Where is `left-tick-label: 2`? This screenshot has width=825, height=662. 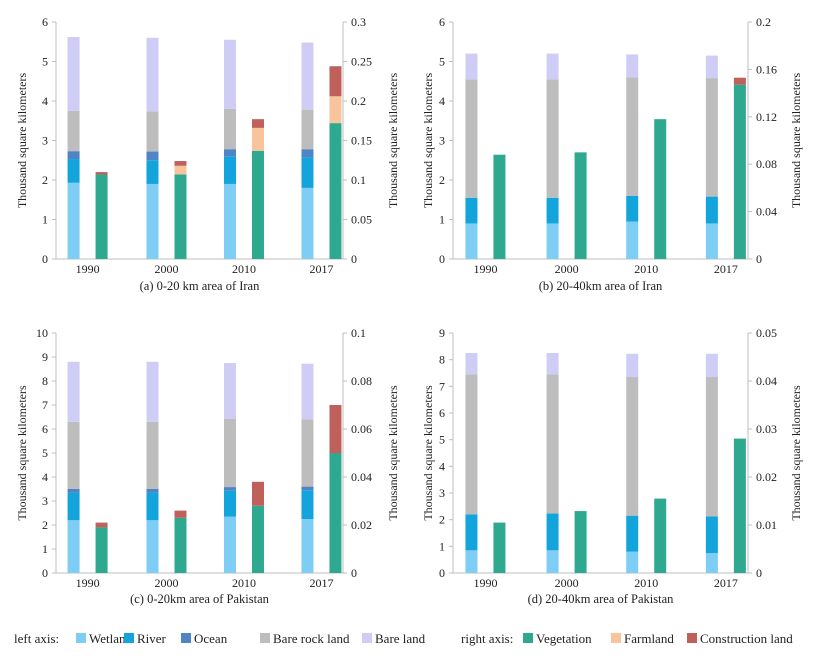 left-tick-label: 2 is located at coordinates (45, 525).